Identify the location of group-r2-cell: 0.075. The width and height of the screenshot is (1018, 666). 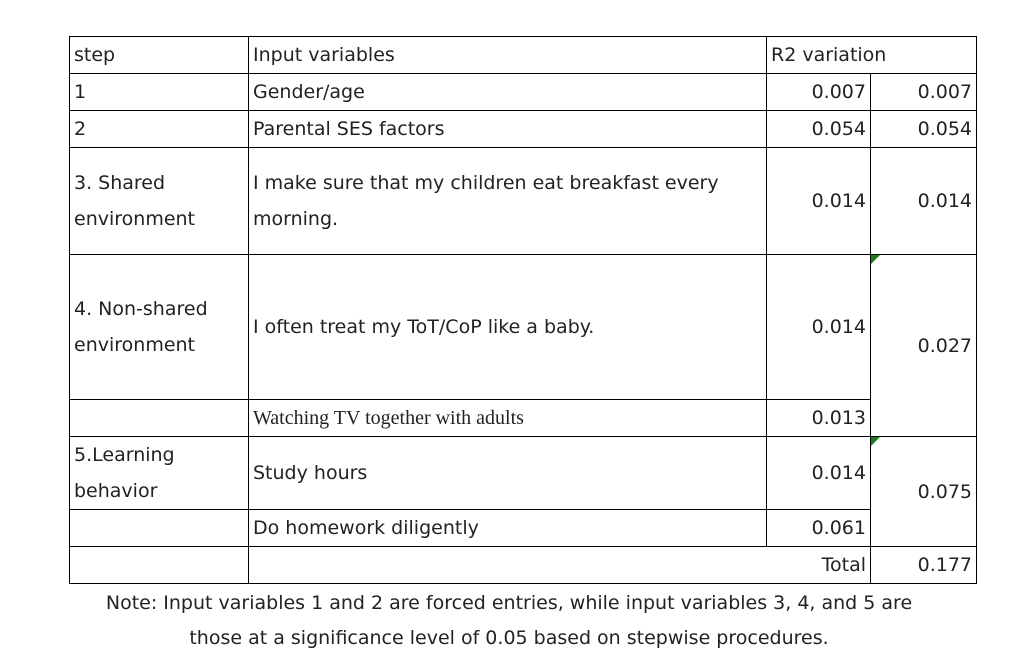
(923, 491).